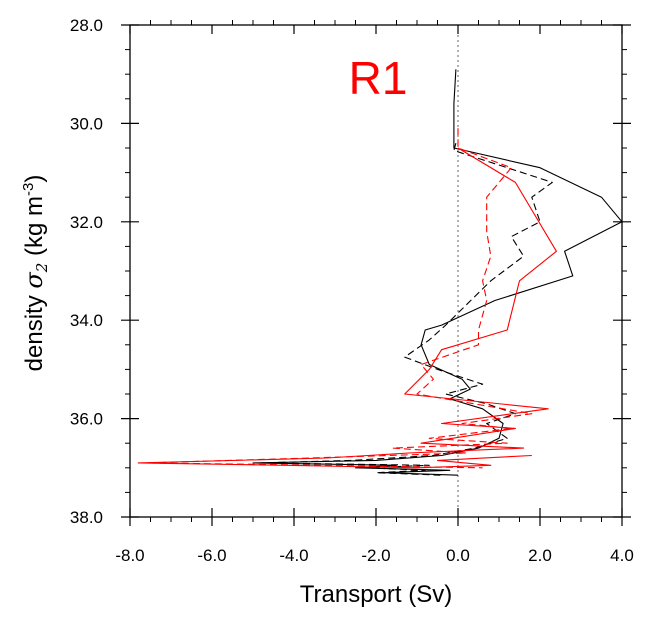 The height and width of the screenshot is (620, 649). I want to click on y-tick-label: 30.0, so click(86, 123).